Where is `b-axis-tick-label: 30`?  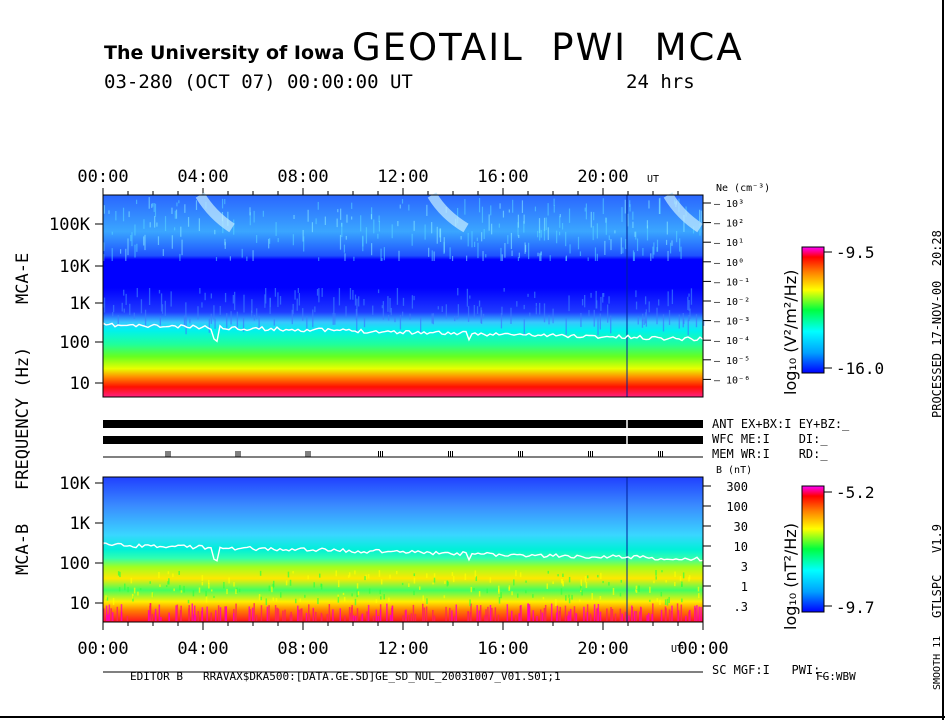 b-axis-tick-label: 30 is located at coordinates (741, 527).